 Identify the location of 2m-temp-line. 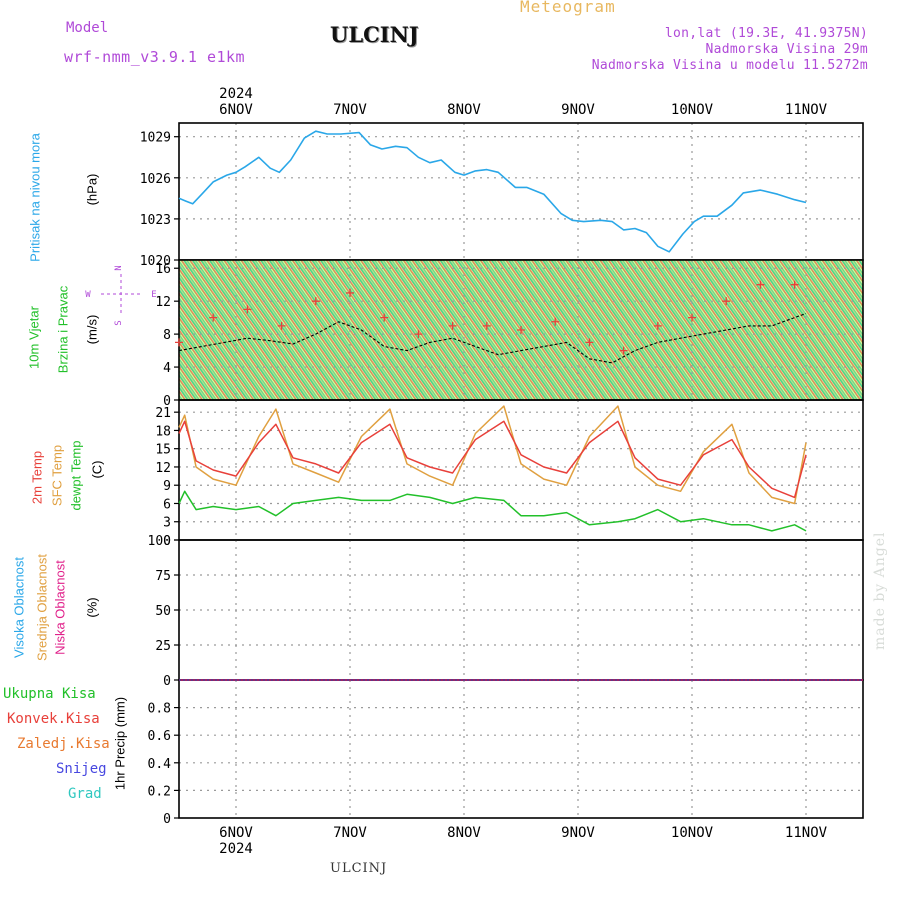
(492, 459).